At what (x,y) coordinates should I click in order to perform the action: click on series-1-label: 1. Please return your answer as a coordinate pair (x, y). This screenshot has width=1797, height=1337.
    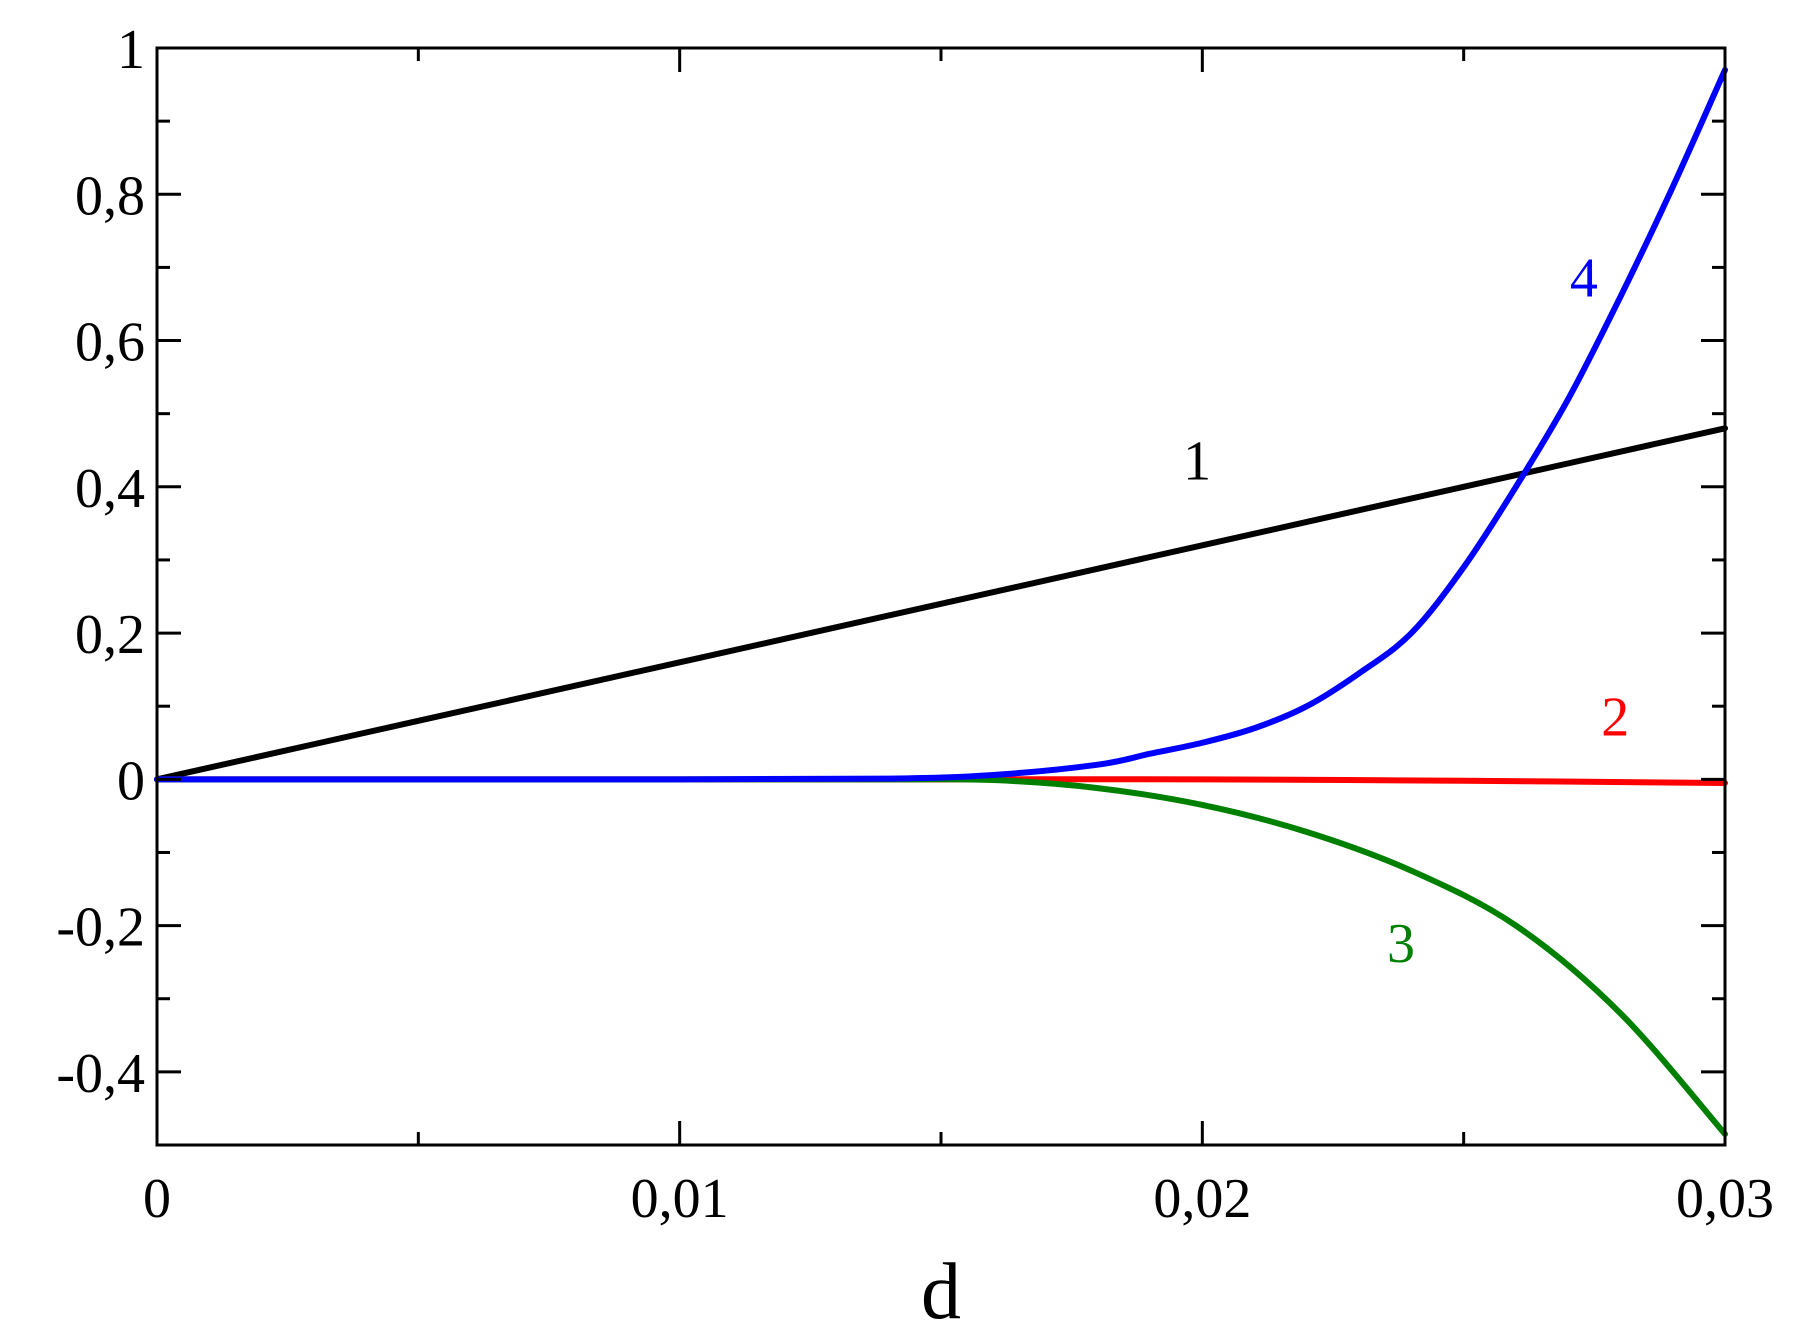
    Looking at the image, I should click on (1197, 461).